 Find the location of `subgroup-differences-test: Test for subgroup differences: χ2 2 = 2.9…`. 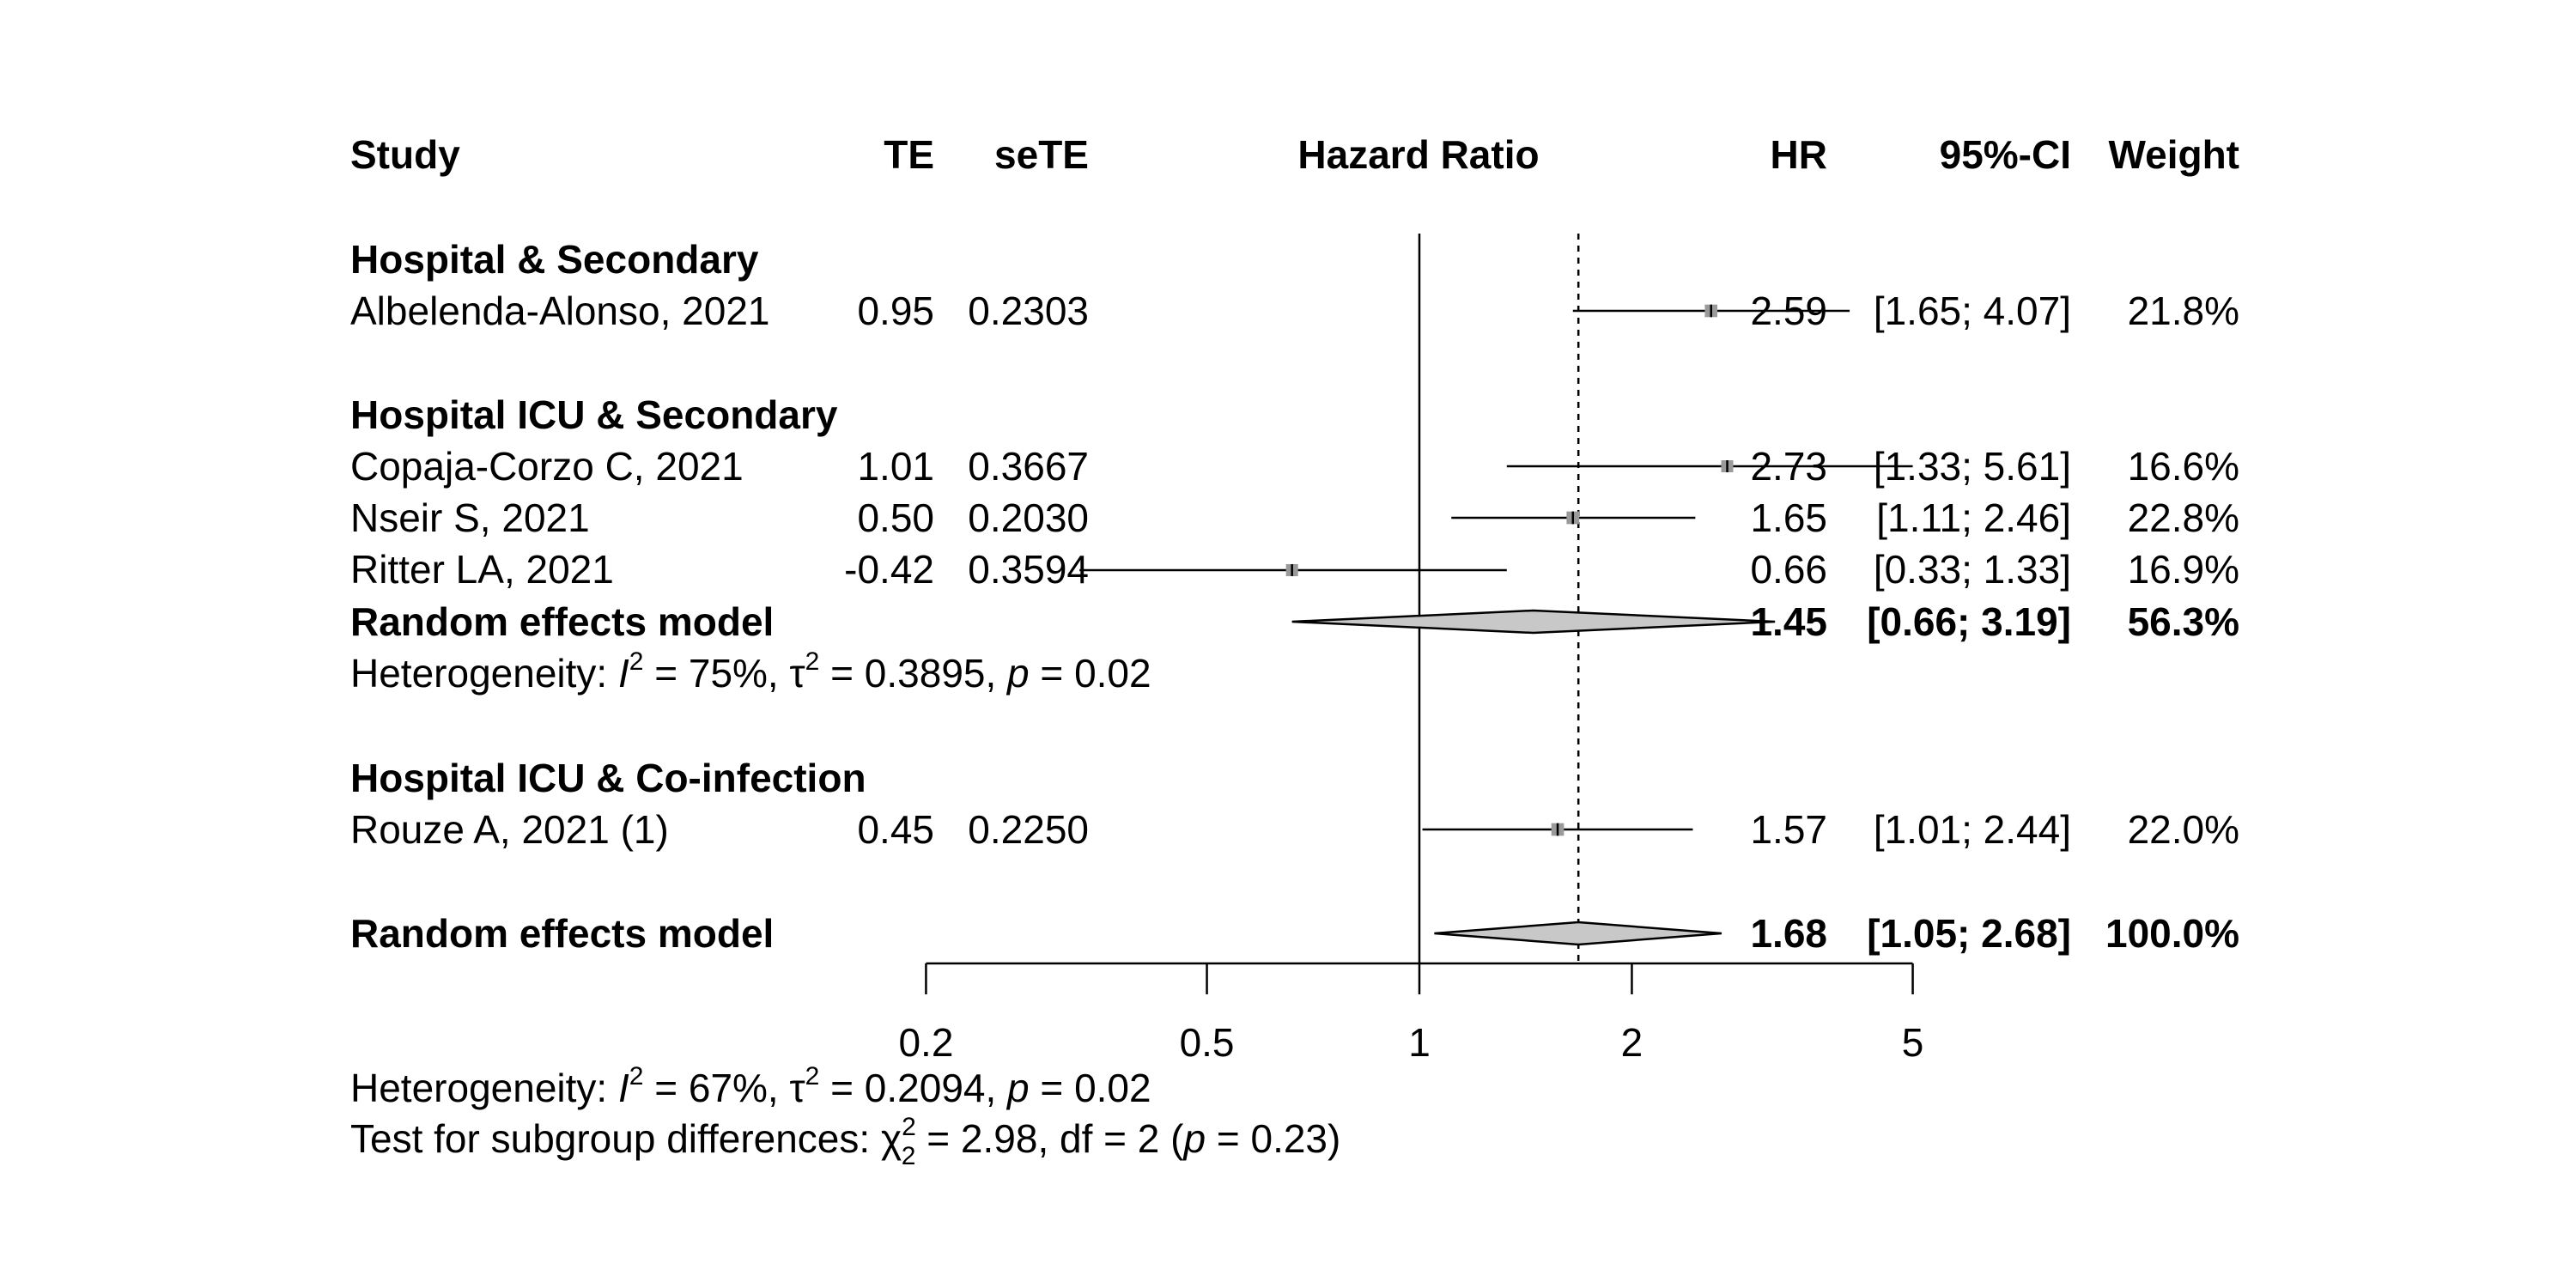

subgroup-differences-test: Test for subgroup differences: χ2 2 = 2.9… is located at coordinates (845, 1141).